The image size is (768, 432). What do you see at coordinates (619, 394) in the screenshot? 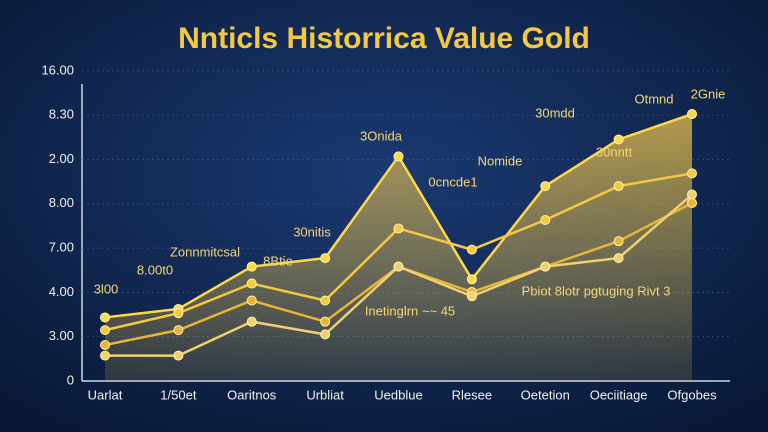
I see `x-tick-label: Oeciitiage` at bounding box center [619, 394].